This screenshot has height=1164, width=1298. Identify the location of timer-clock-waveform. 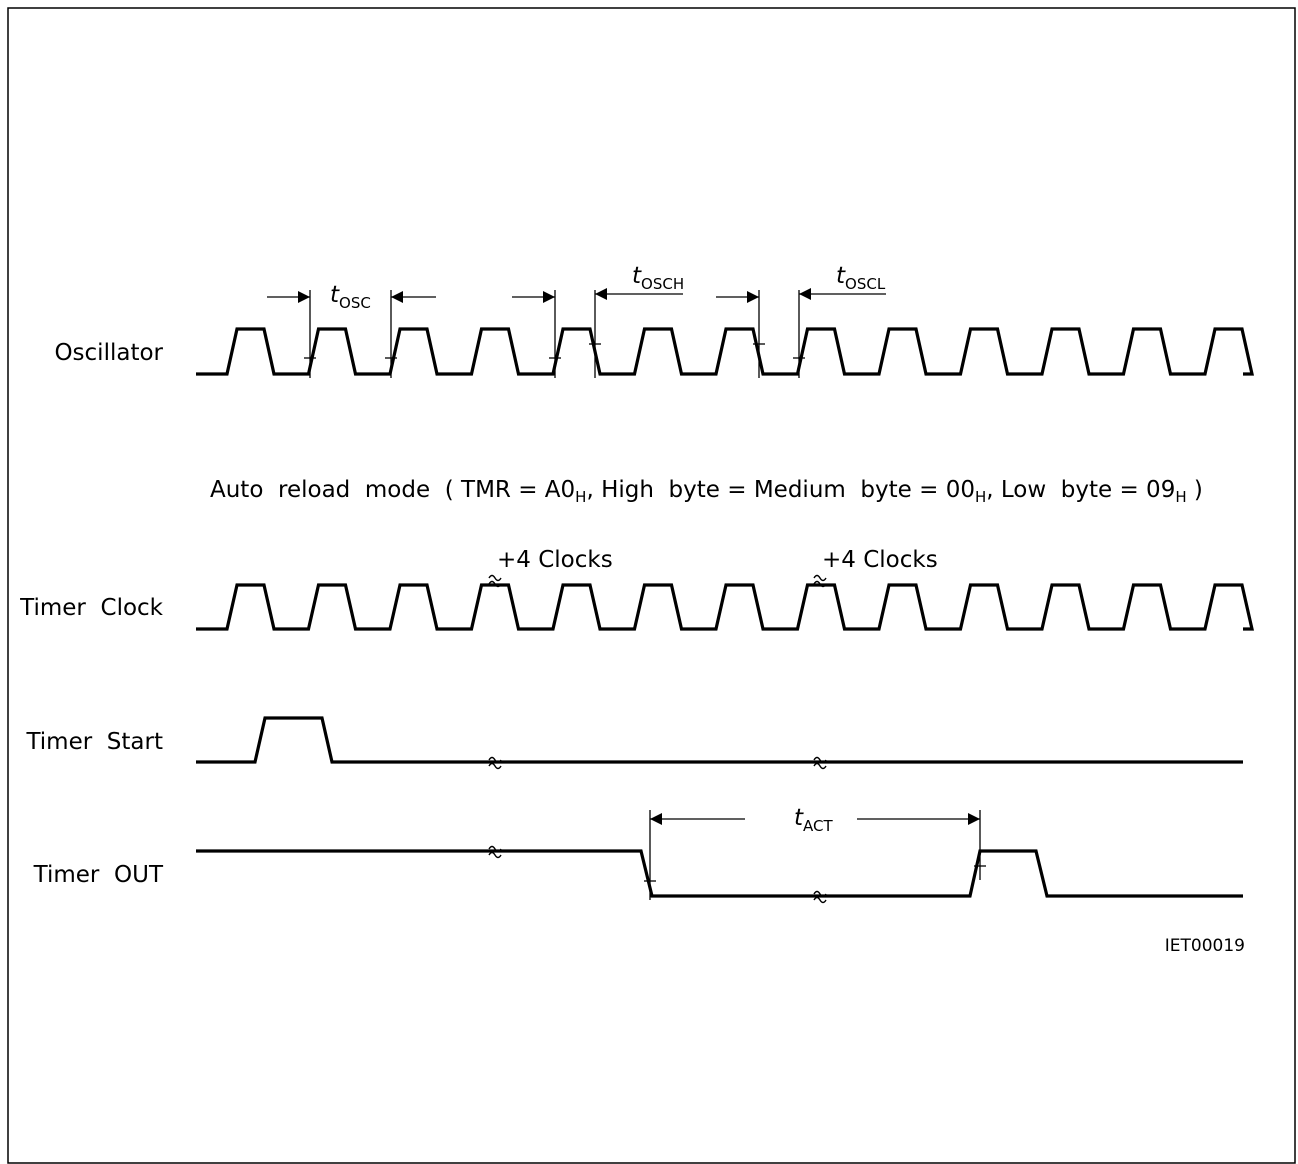
(725, 607).